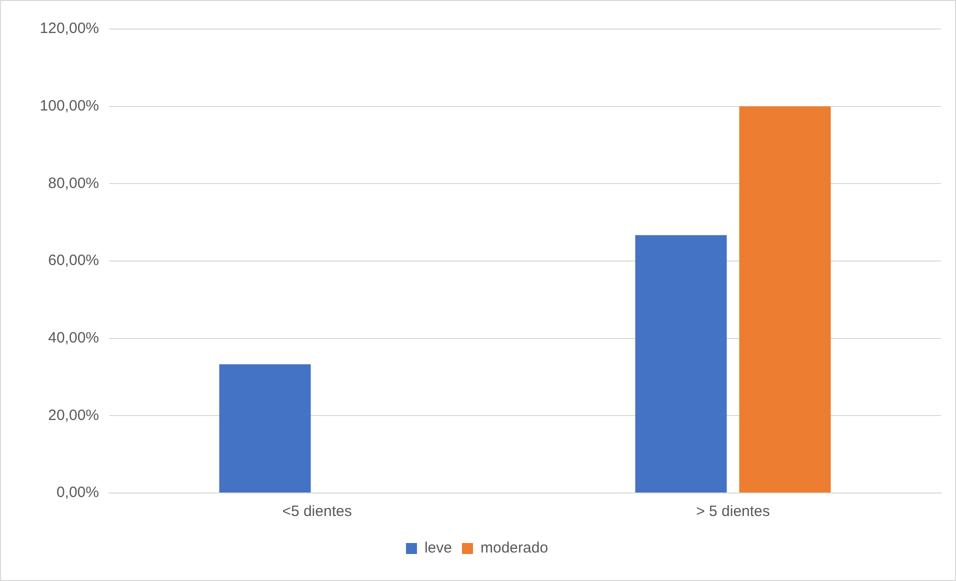  Describe the element at coordinates (73, 337) in the screenshot. I see `y-tick-label: 40,00%` at that location.